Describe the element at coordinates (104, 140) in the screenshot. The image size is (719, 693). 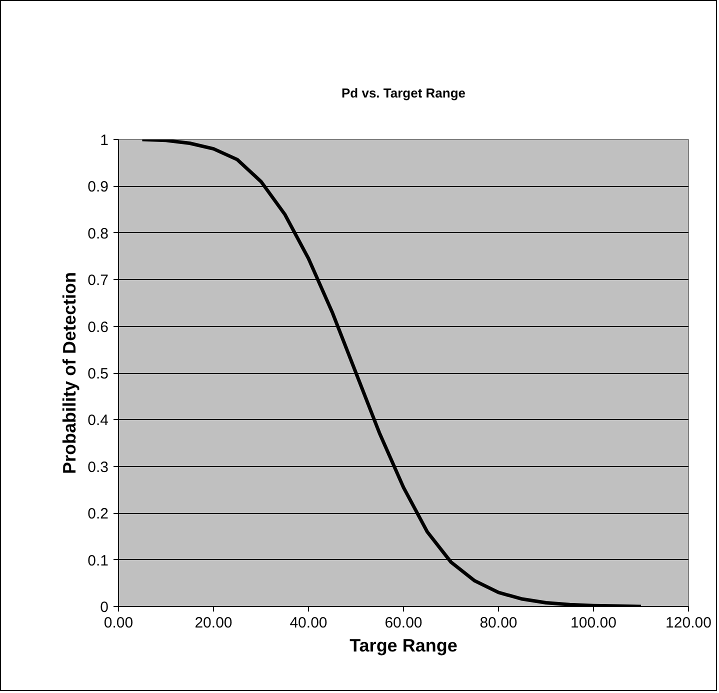
I see `y-tick-label: 1` at that location.